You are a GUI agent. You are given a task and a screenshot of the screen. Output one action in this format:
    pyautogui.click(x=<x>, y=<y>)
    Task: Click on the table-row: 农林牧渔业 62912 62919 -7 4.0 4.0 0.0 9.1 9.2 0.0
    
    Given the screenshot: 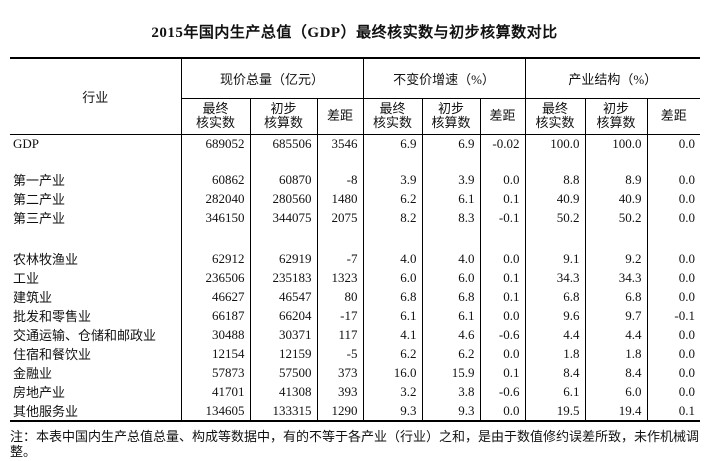 What is the action you would take?
    pyautogui.click(x=355, y=258)
    